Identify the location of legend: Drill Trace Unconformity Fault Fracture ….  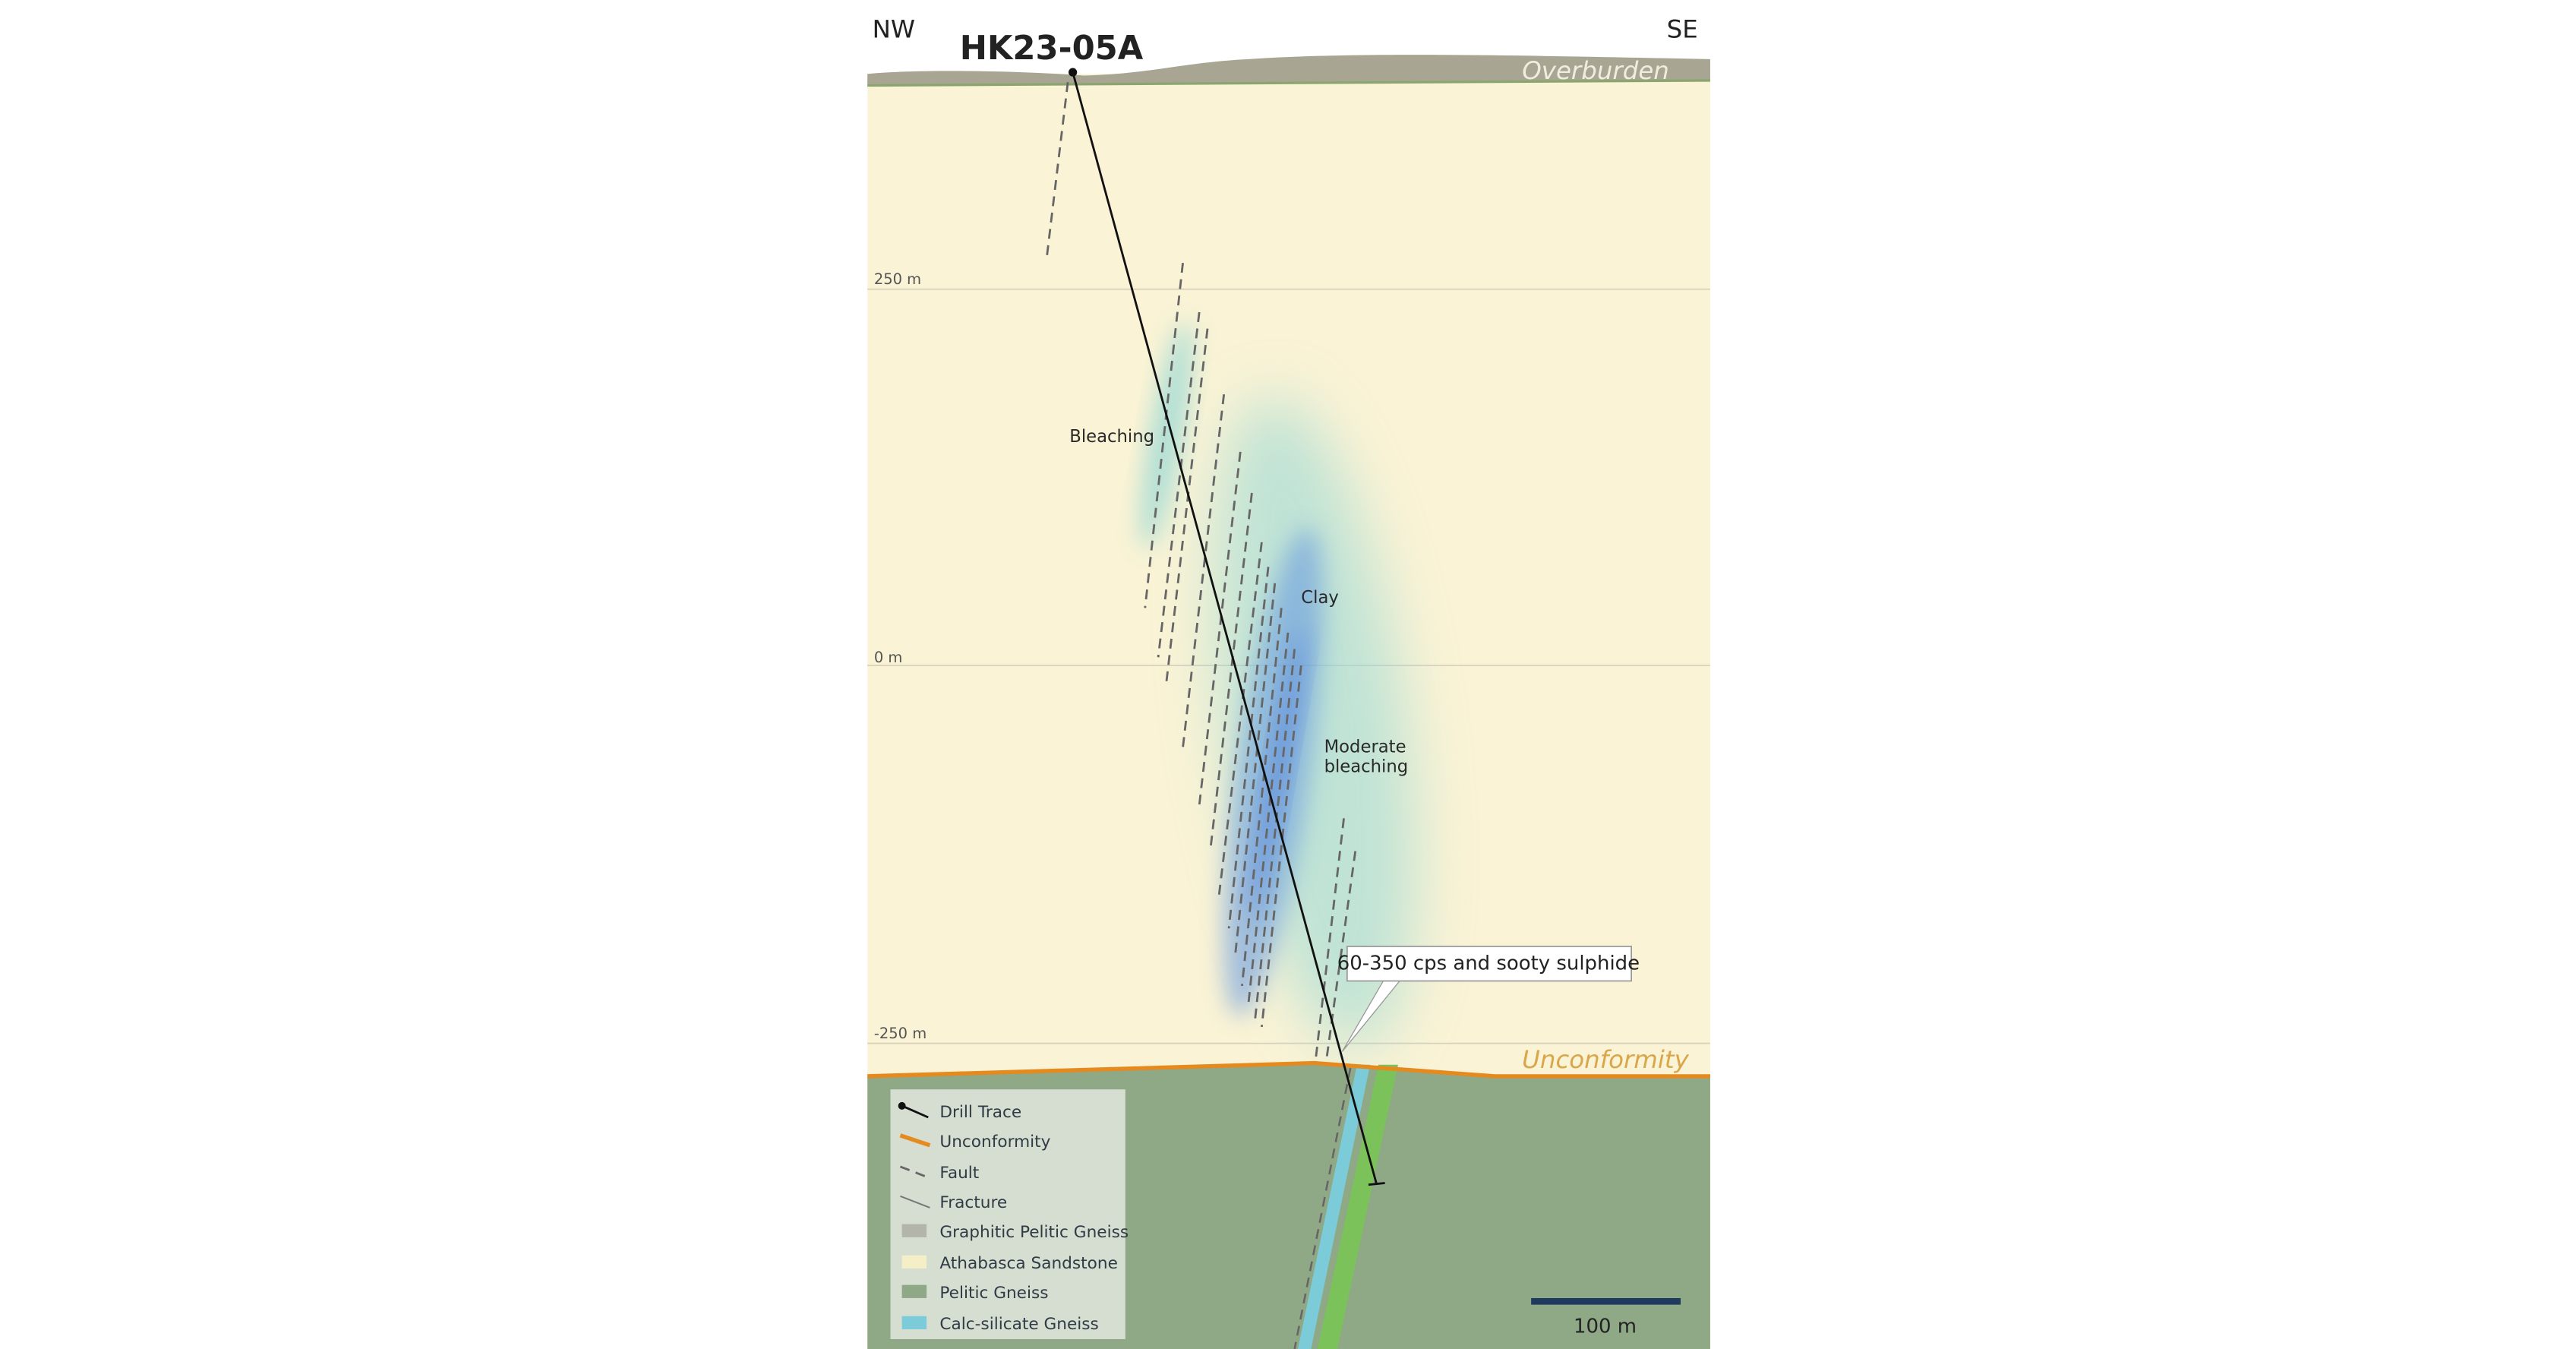
(1009, 1215).